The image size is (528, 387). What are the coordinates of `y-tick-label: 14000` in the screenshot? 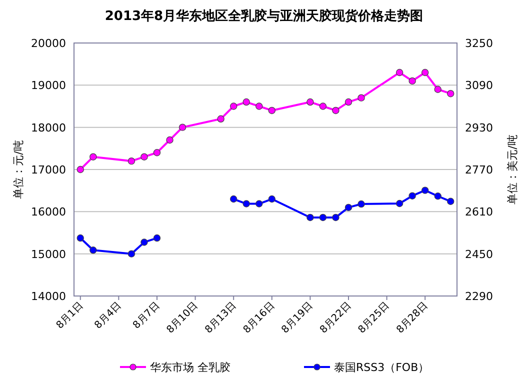 It's located at (48, 296).